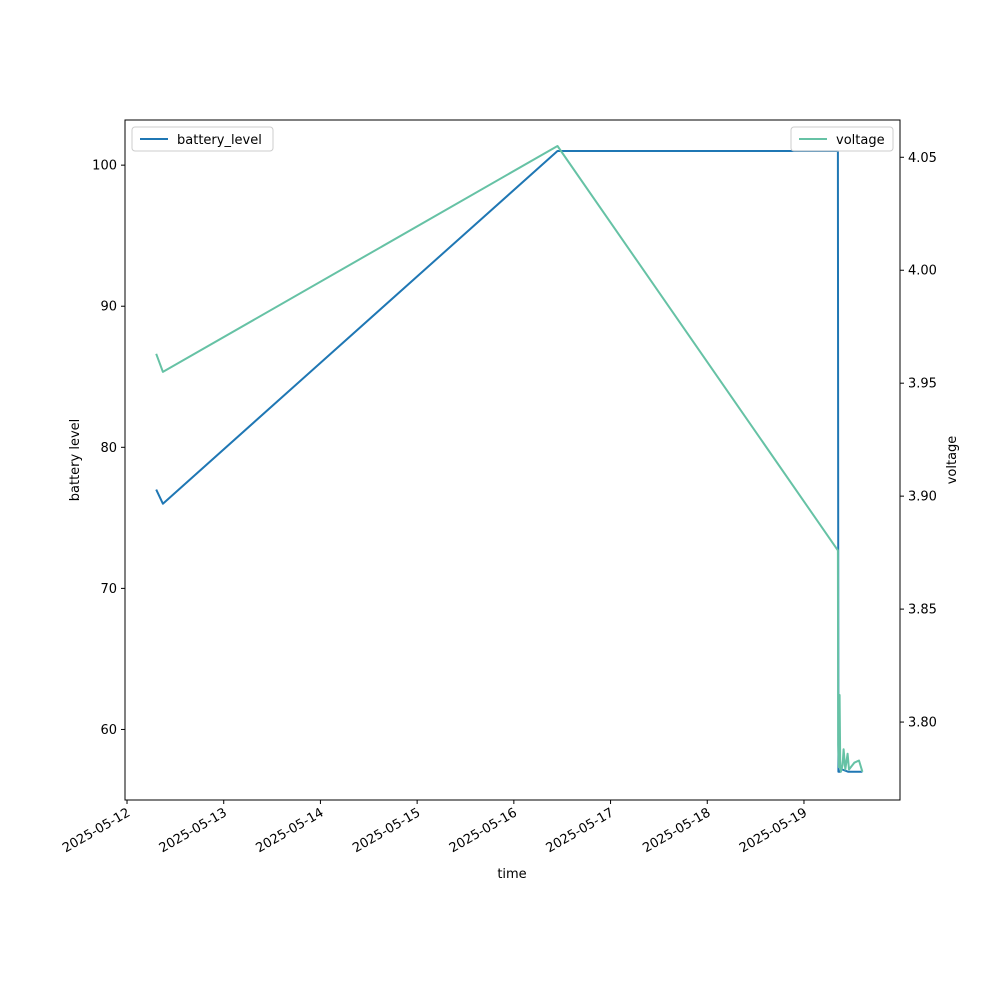 The width and height of the screenshot is (1000, 1000). What do you see at coordinates (922, 610) in the screenshot?
I see `right-y-tick-label: 3.85` at bounding box center [922, 610].